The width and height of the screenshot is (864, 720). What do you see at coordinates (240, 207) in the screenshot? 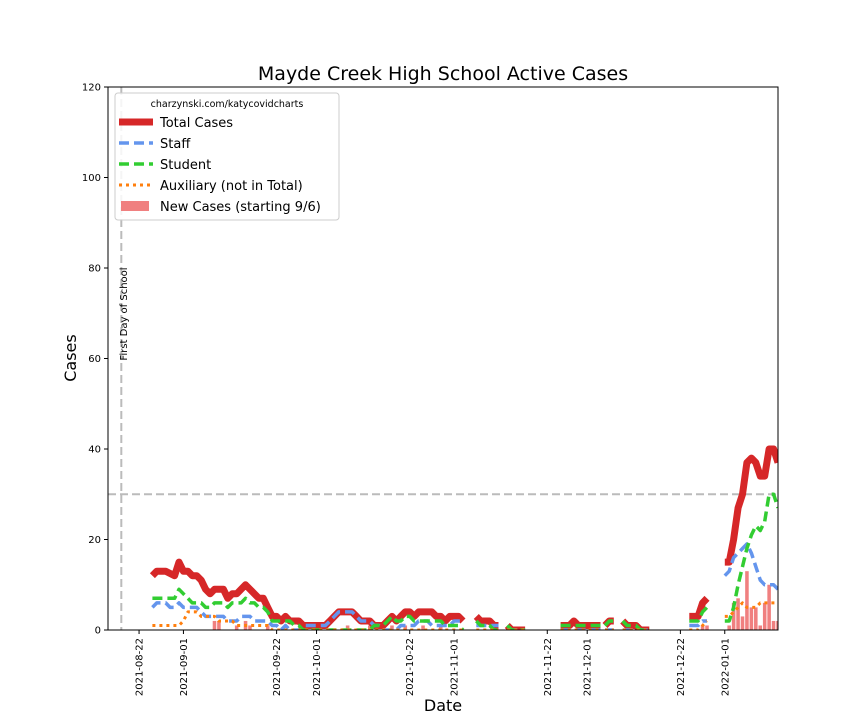
I see `legend-item-new-cases: New Cases (starting 9/6)` at bounding box center [240, 207].